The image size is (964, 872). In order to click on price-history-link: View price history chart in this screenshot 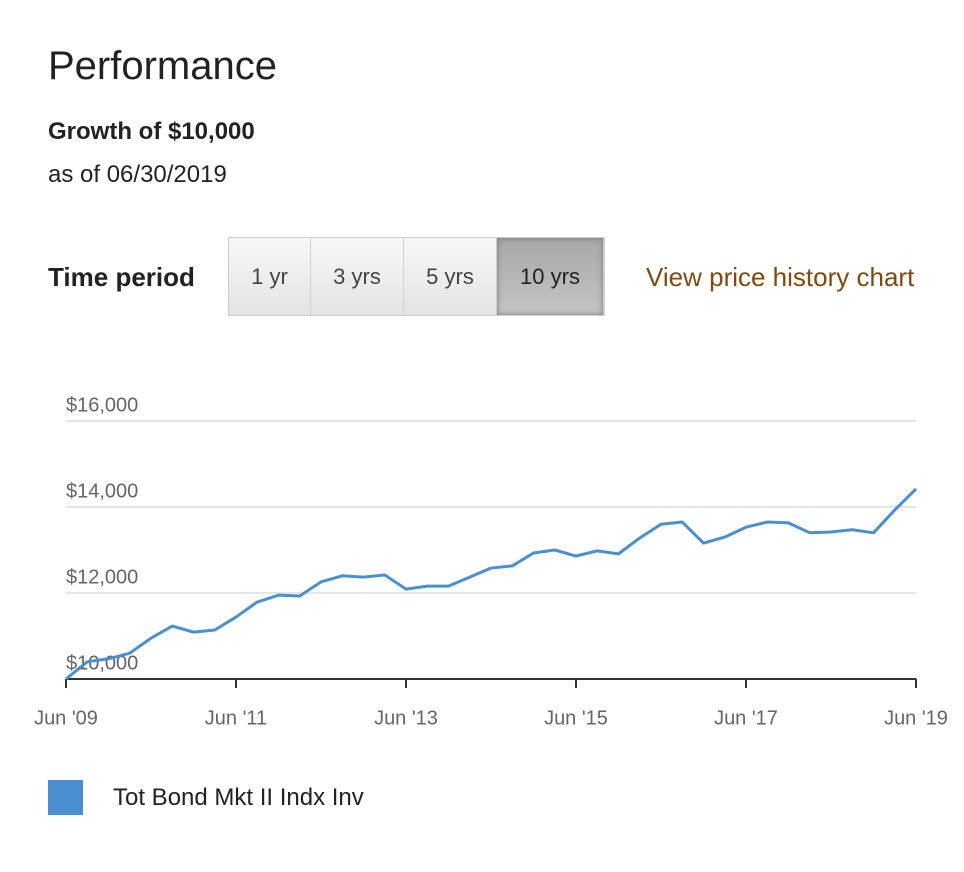, I will do `click(780, 277)`.